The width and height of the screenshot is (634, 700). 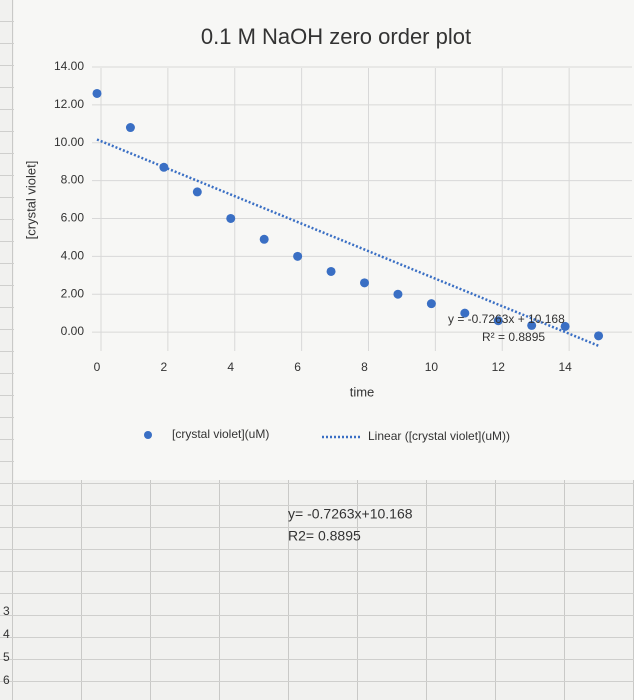 I want to click on y-axis-label: [crystal violet], so click(x=30, y=200).